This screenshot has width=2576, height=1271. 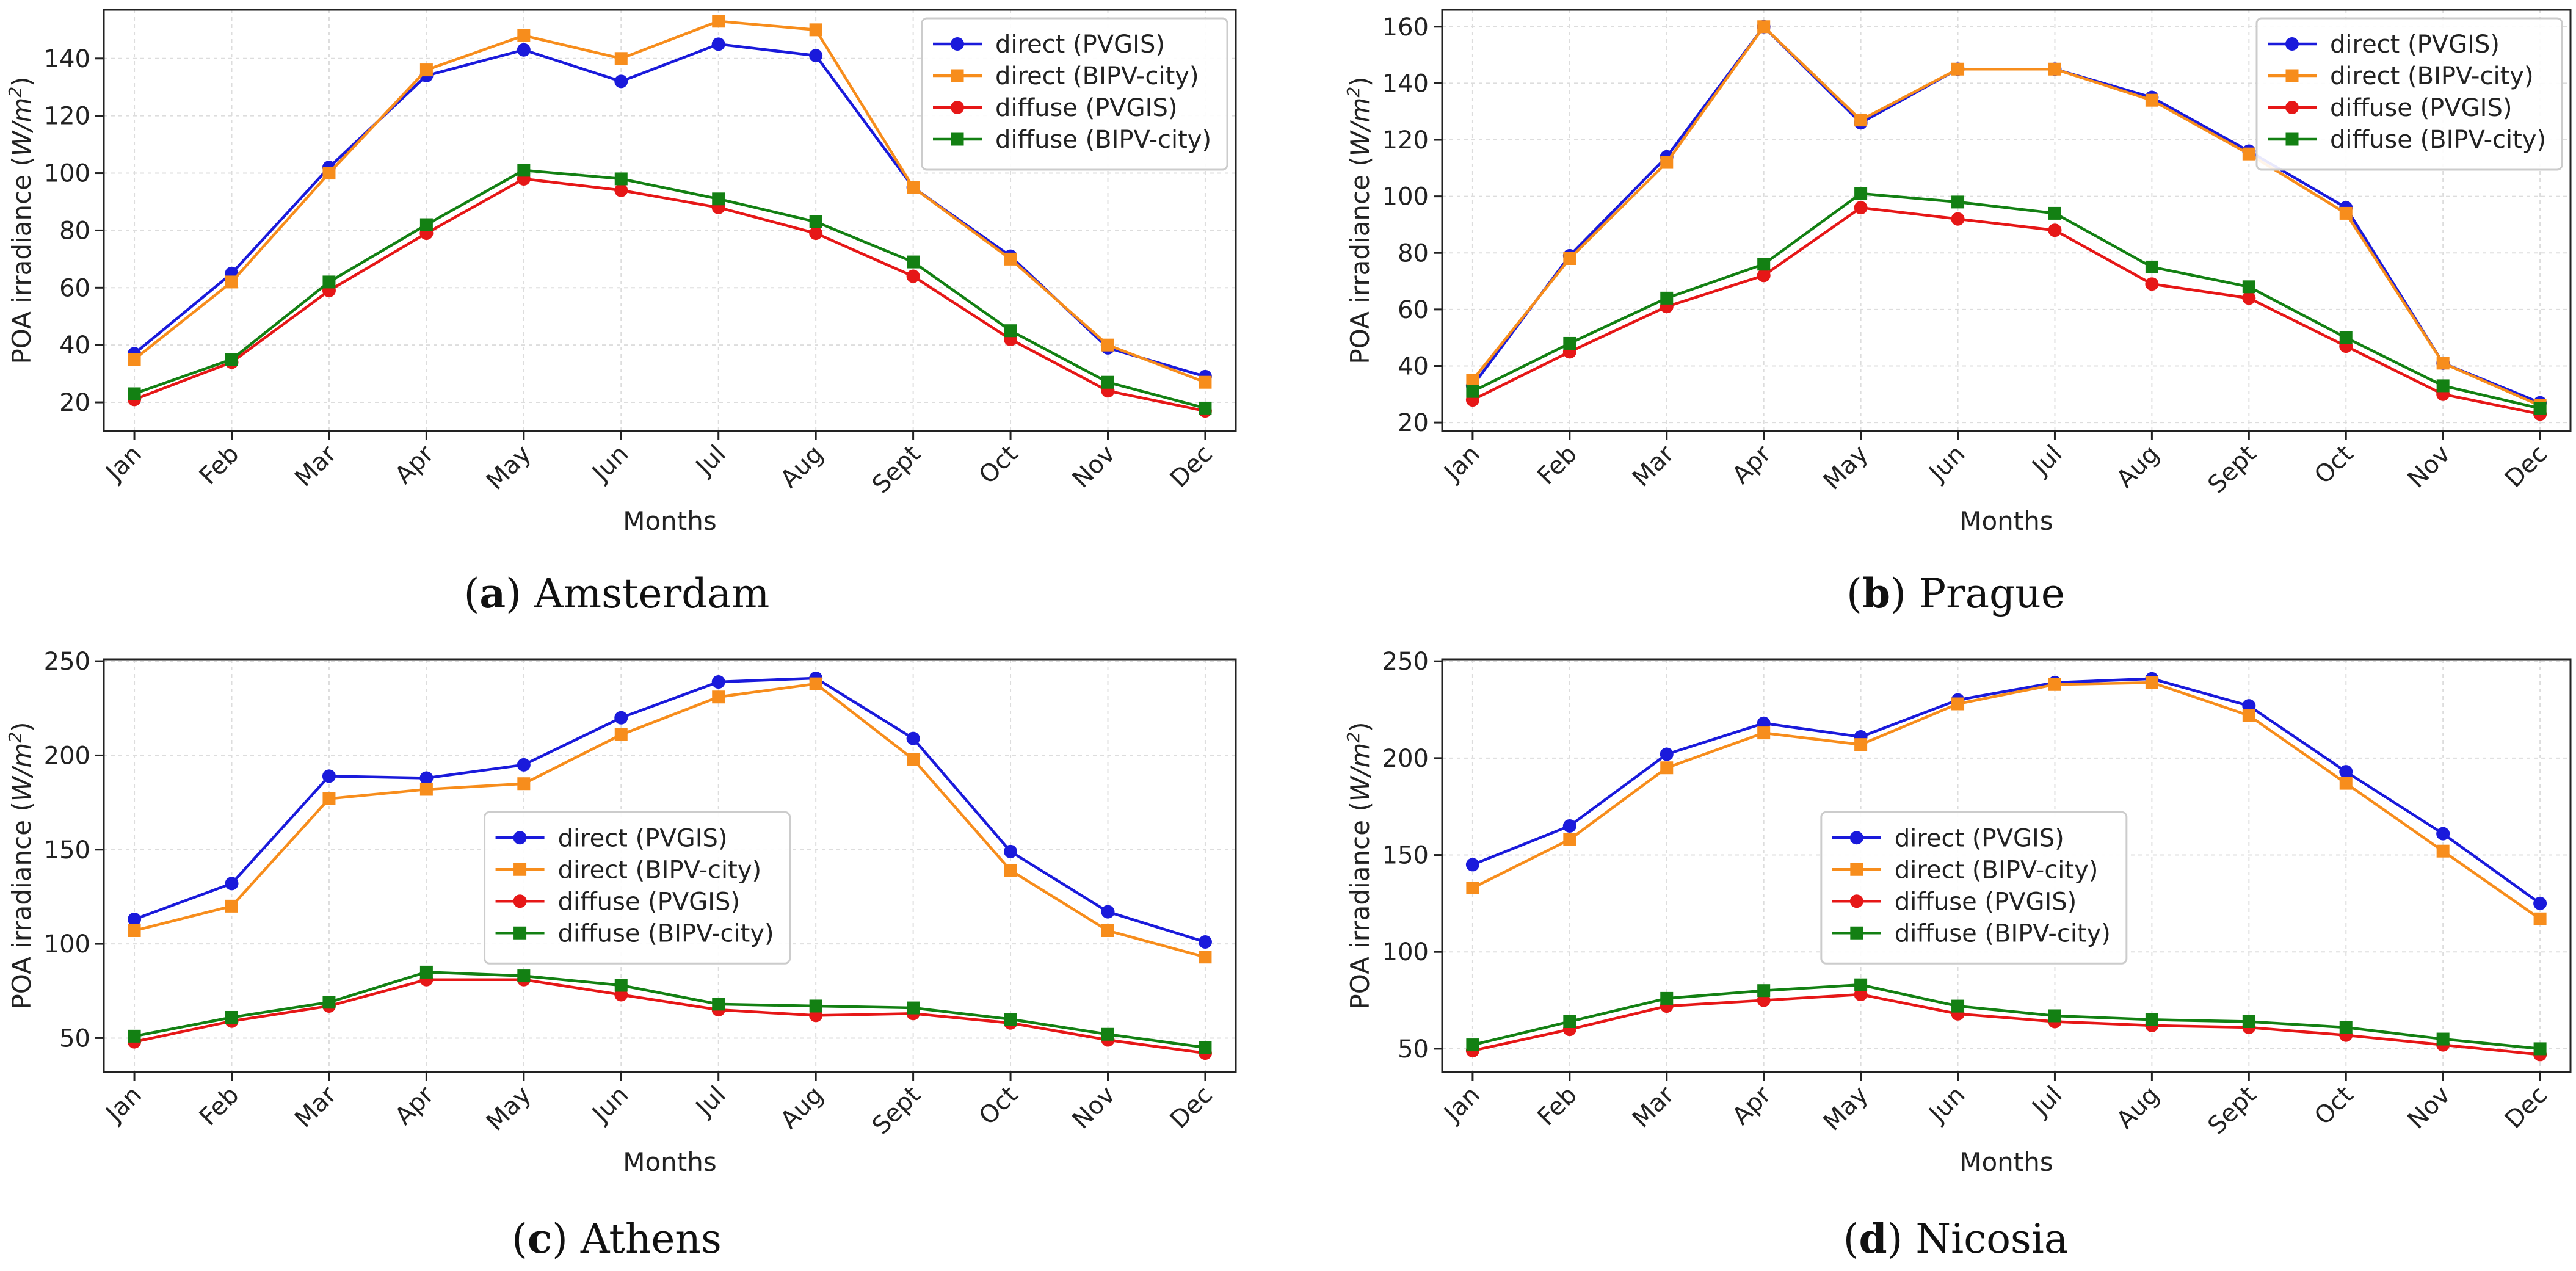 What do you see at coordinates (1413, 253) in the screenshot?
I see `y-tick-label: 80` at bounding box center [1413, 253].